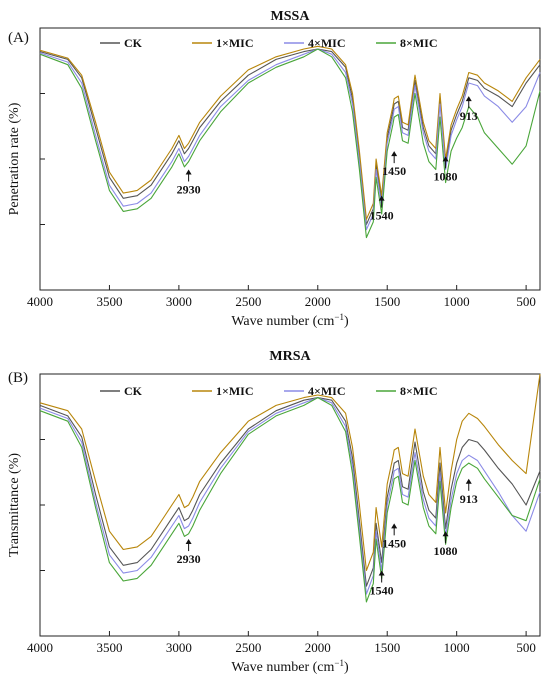 This screenshot has width=550, height=680. What do you see at coordinates (291, 16) in the screenshot?
I see `chart-title: MSSA` at bounding box center [291, 16].